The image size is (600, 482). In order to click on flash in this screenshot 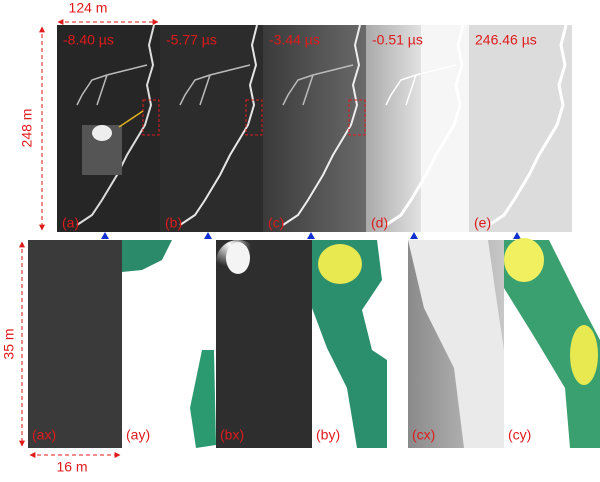, I will do `click(445, 128)`.